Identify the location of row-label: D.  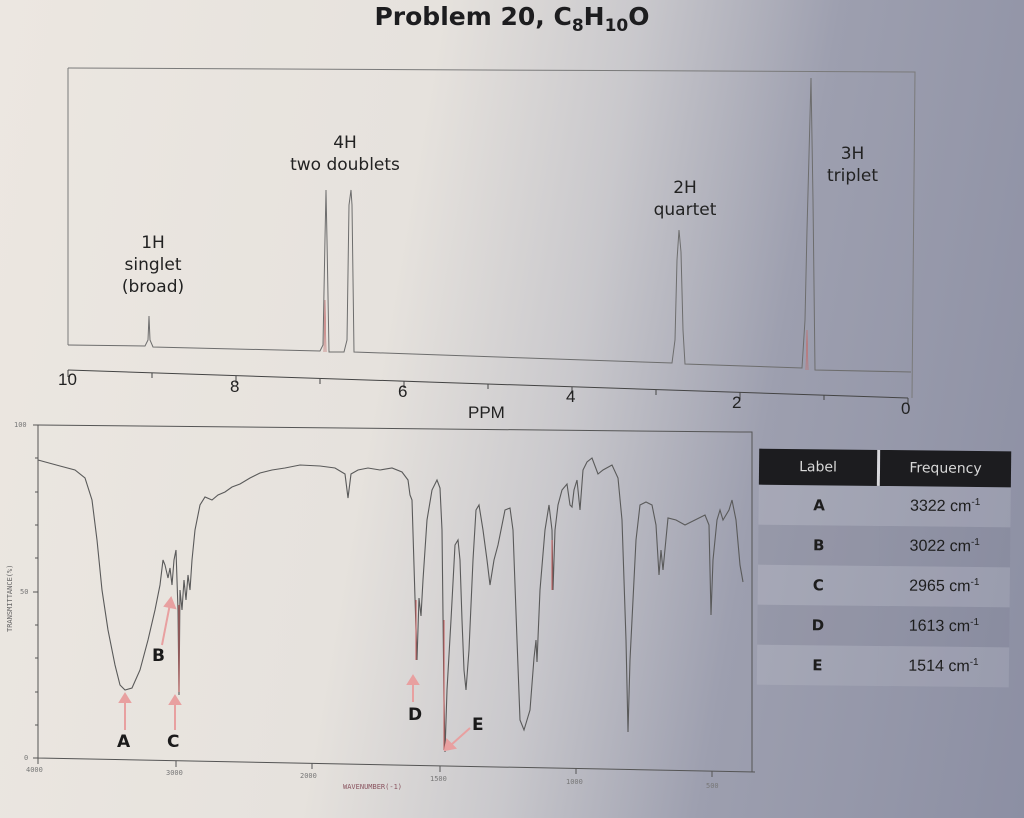
(818, 625).